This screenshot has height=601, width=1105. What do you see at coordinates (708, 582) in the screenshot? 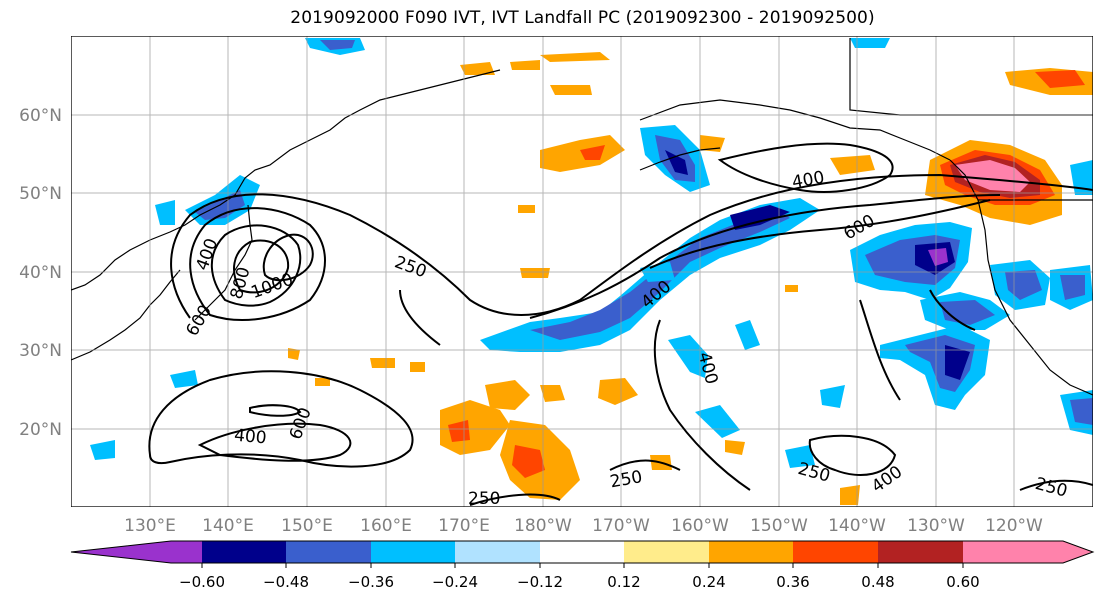
I see `colorbar-tick-label: 0.24` at bounding box center [708, 582].